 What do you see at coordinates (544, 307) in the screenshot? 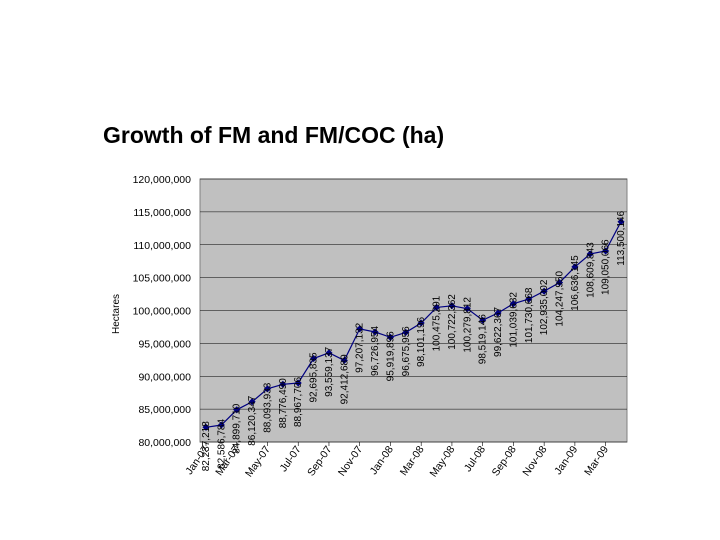
I see `data-label: 102,935,002` at bounding box center [544, 307].